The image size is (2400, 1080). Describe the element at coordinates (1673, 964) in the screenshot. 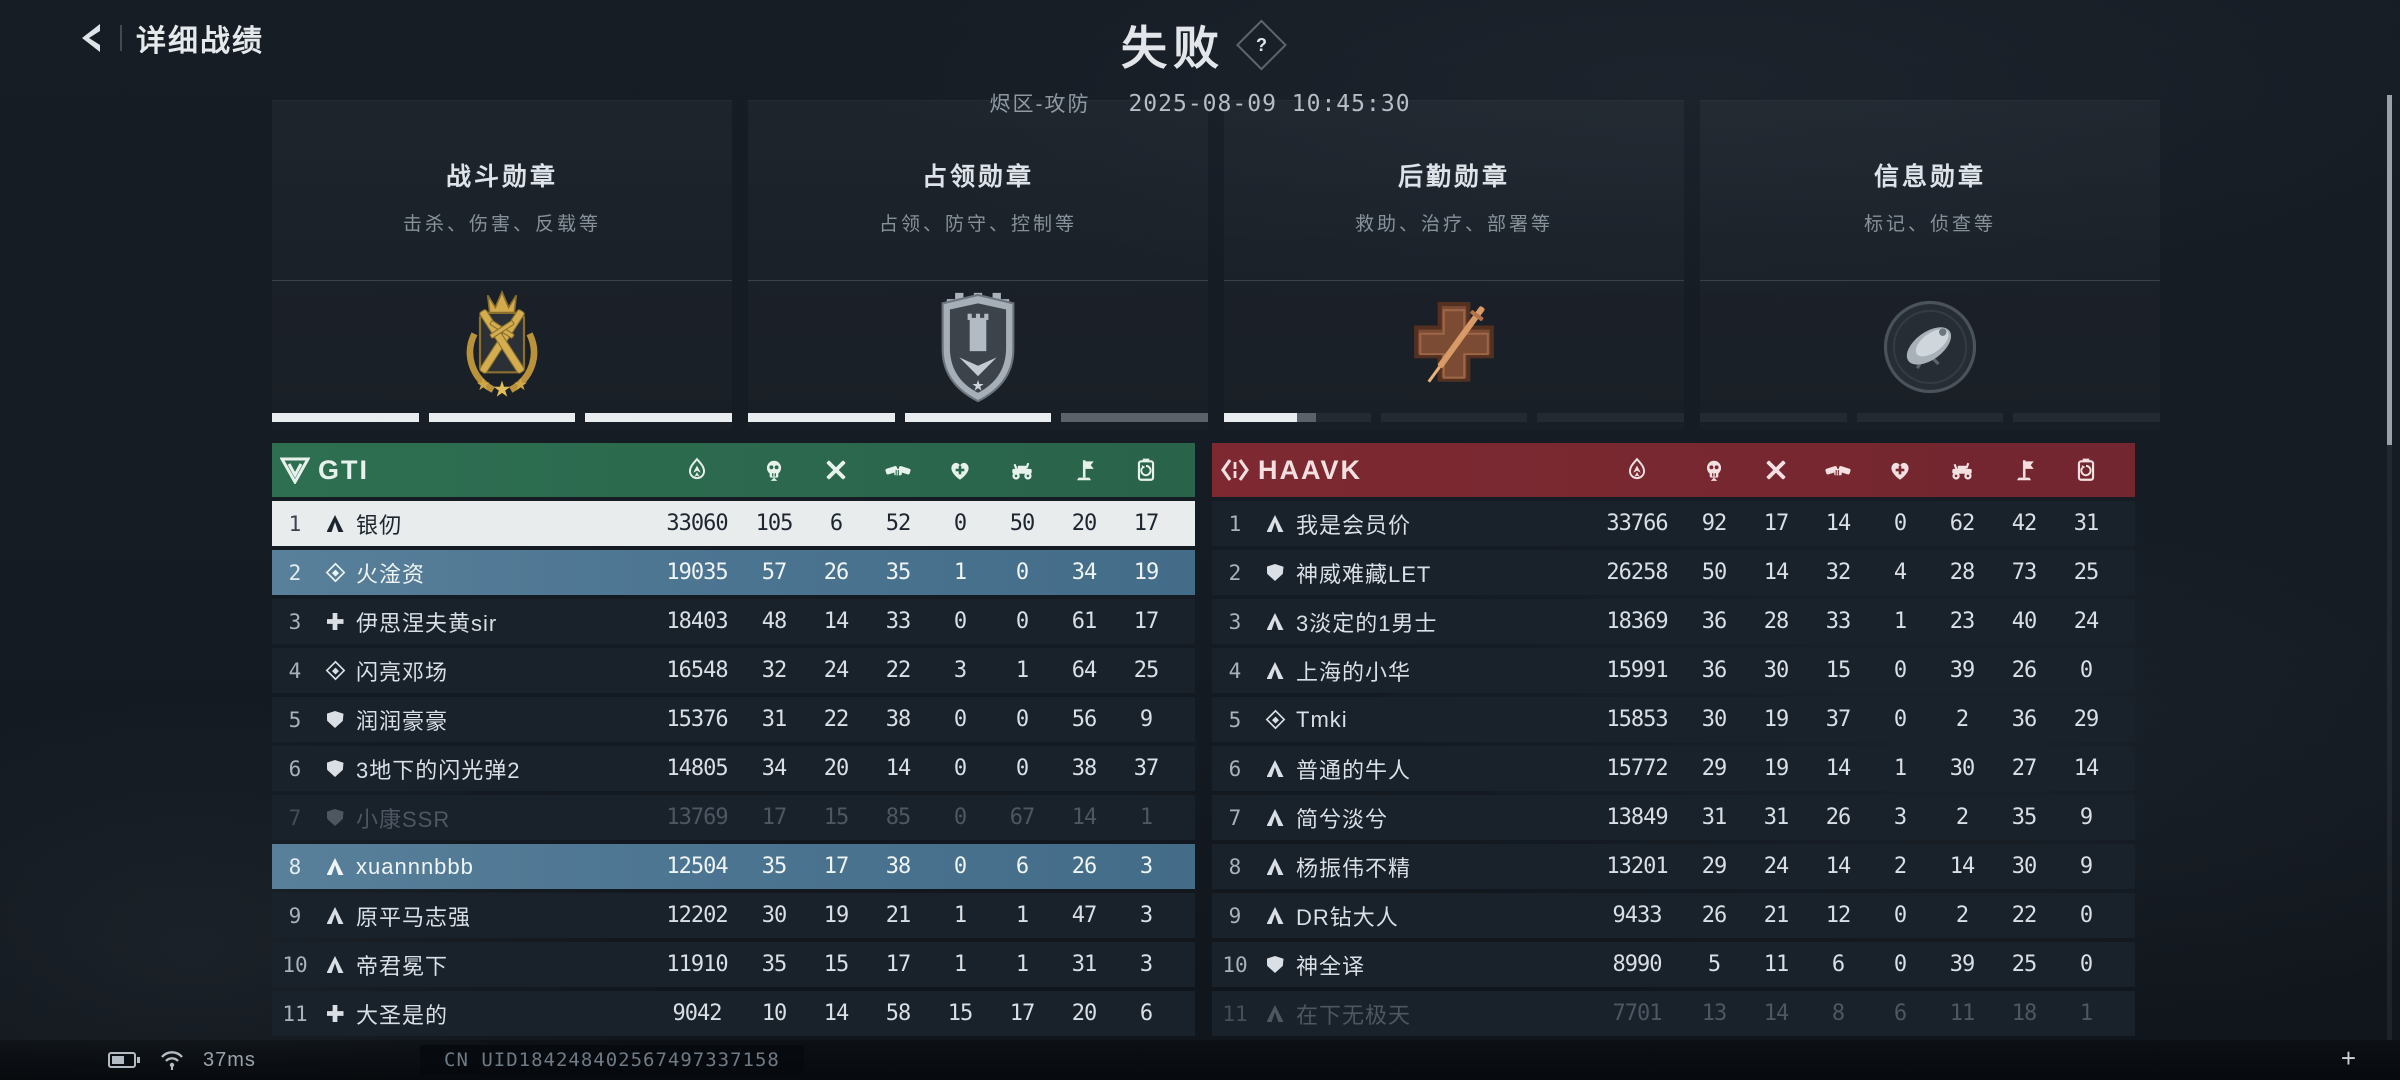

I see `player-row: 10 神全译 8990 5 11 6 0 39 25 0` at that location.